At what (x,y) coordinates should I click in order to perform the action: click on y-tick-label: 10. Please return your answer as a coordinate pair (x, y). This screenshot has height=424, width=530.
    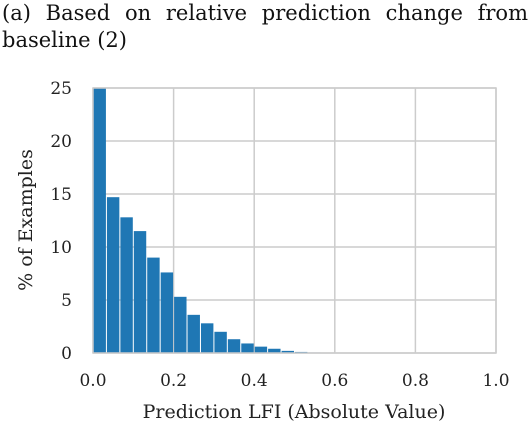
    Looking at the image, I should click on (61, 248).